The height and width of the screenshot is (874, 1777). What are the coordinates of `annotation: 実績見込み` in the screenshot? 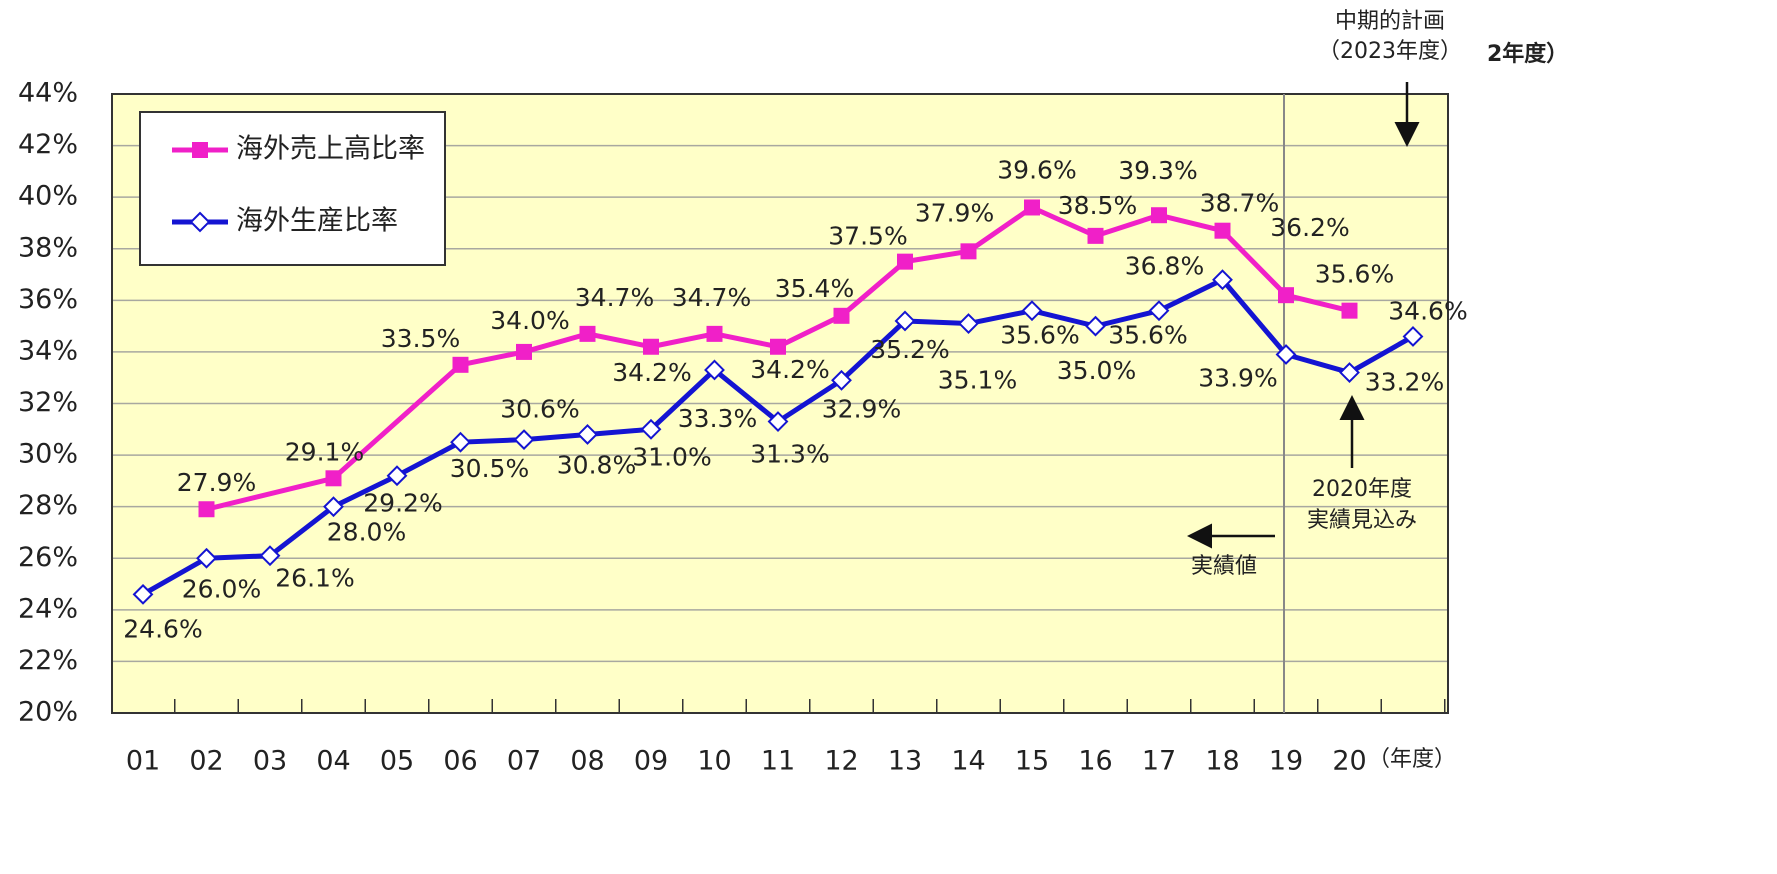 It's located at (1362, 520).